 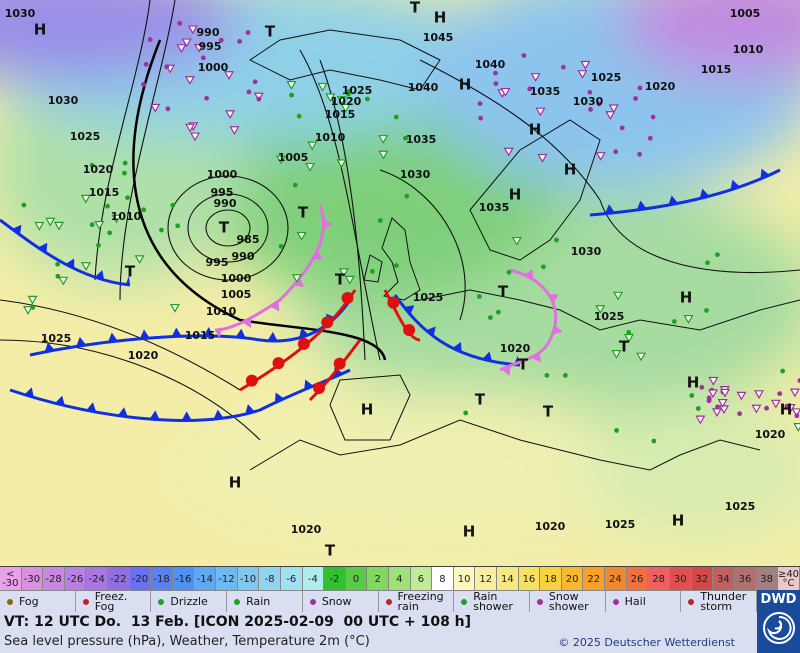 I want to click on logo-icon, so click(x=778, y=628).